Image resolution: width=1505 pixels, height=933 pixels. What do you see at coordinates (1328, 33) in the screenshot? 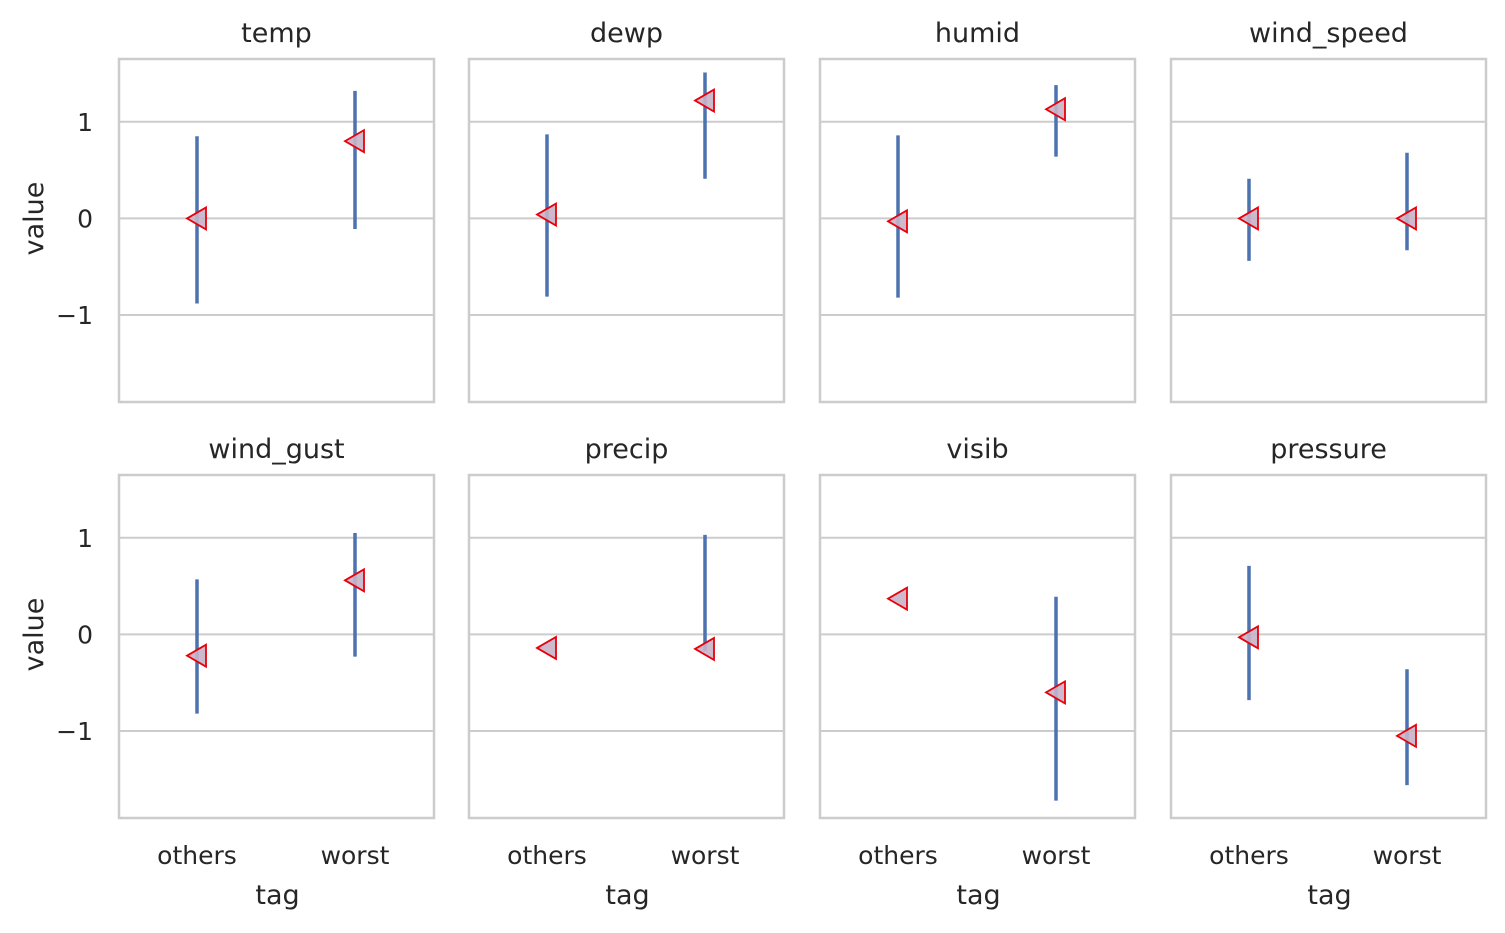
I see `panel-title: wind_speed` at bounding box center [1328, 33].